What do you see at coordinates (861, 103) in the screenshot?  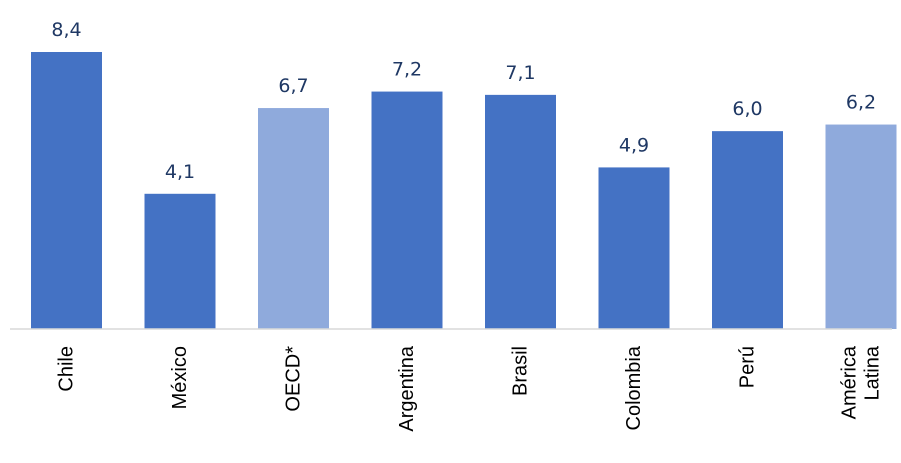 I see `data-label: 6,2` at bounding box center [861, 103].